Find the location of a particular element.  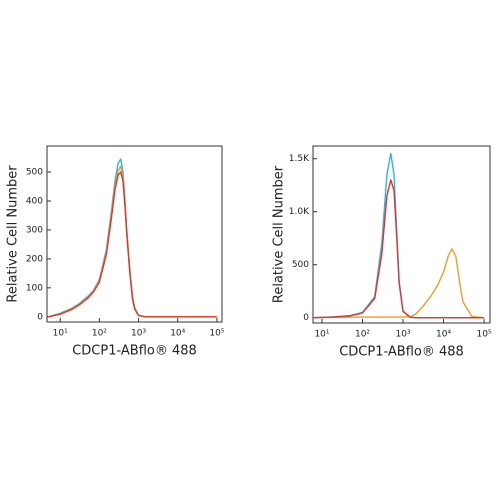

y-tick-label: 1.0K is located at coordinates (299, 212).